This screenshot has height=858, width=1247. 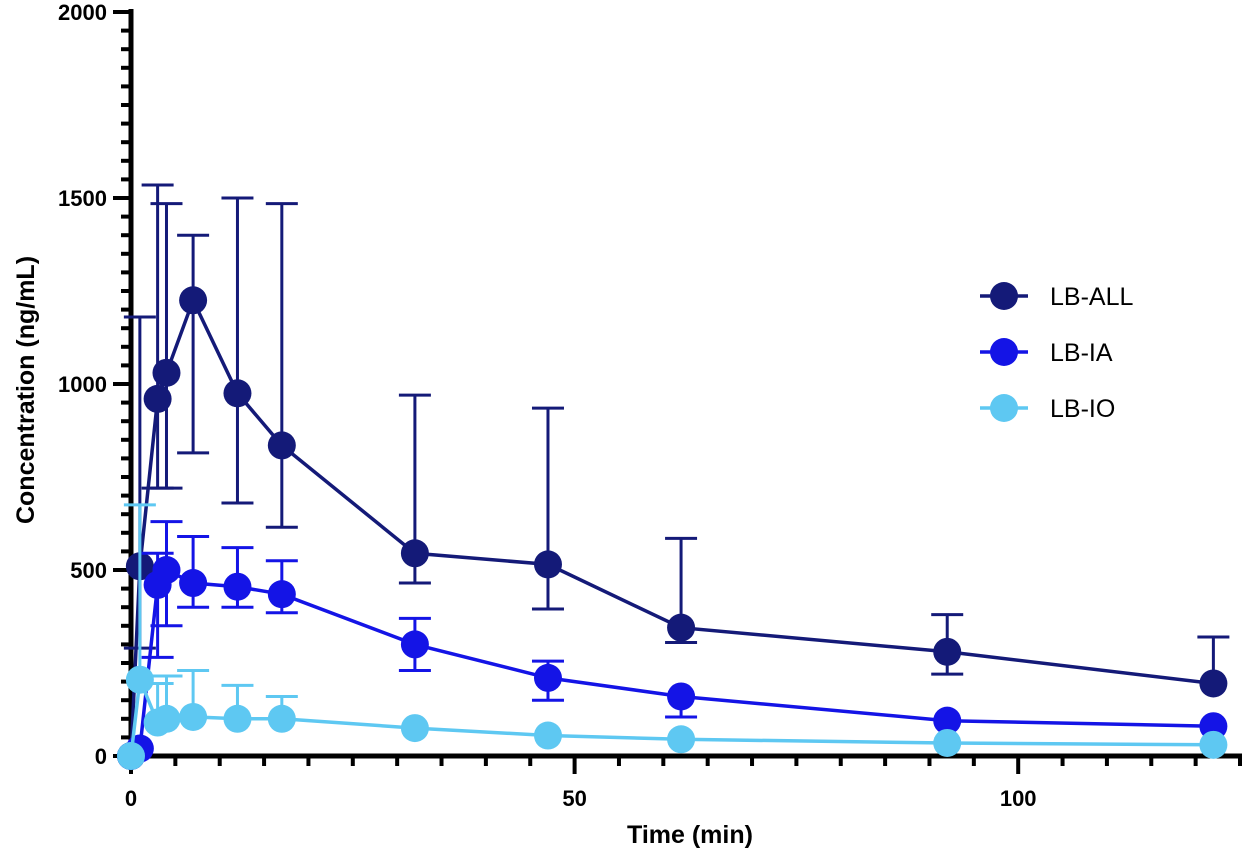 What do you see at coordinates (1091, 297) in the screenshot?
I see `legend-label: LB-ALL` at bounding box center [1091, 297].